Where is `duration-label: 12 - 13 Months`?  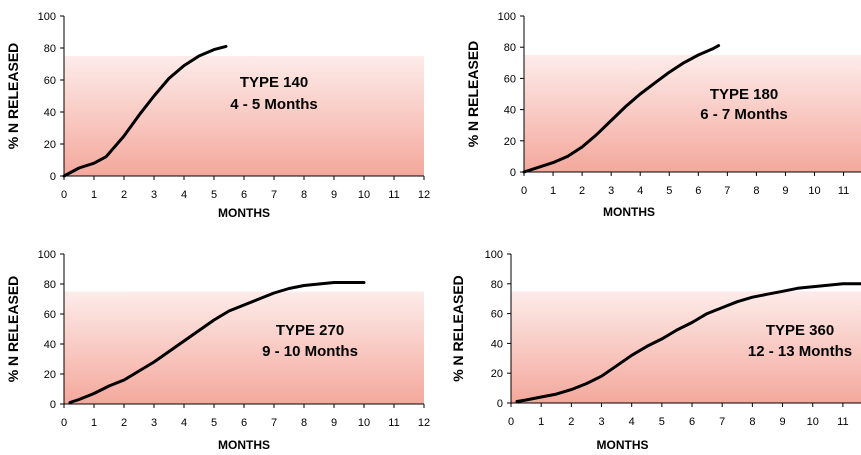 duration-label: 12 - 13 Months is located at coordinates (800, 351).